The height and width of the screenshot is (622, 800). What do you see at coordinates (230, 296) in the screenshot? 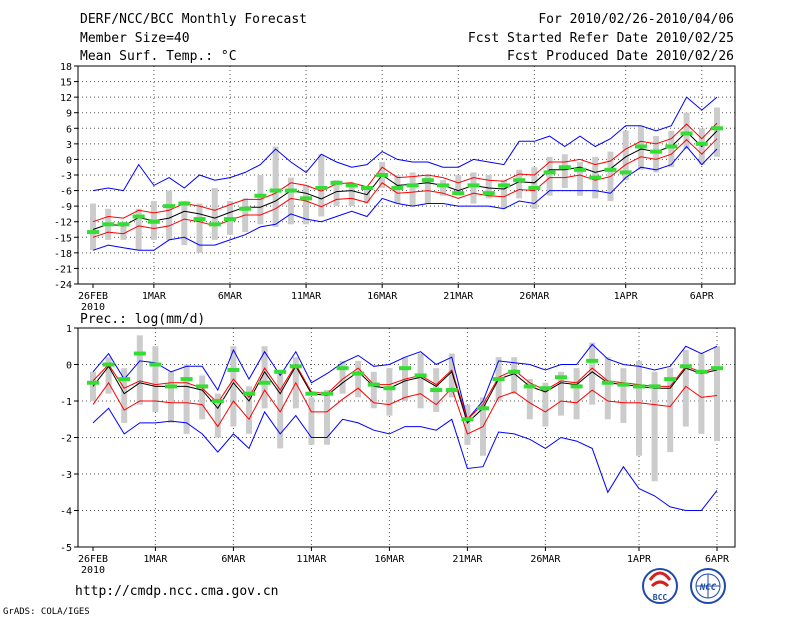
I see `x-tick-label: 6MAR` at bounding box center [230, 296].